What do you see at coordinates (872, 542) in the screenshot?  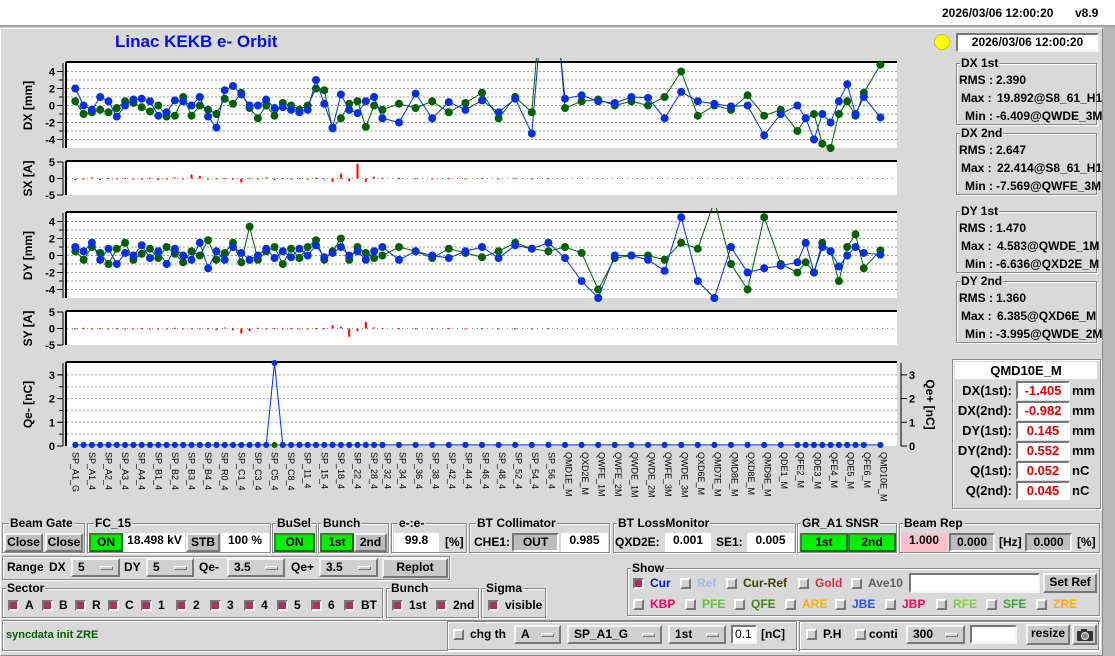 I see `snsr-2nd-button: 2nd` at bounding box center [872, 542].